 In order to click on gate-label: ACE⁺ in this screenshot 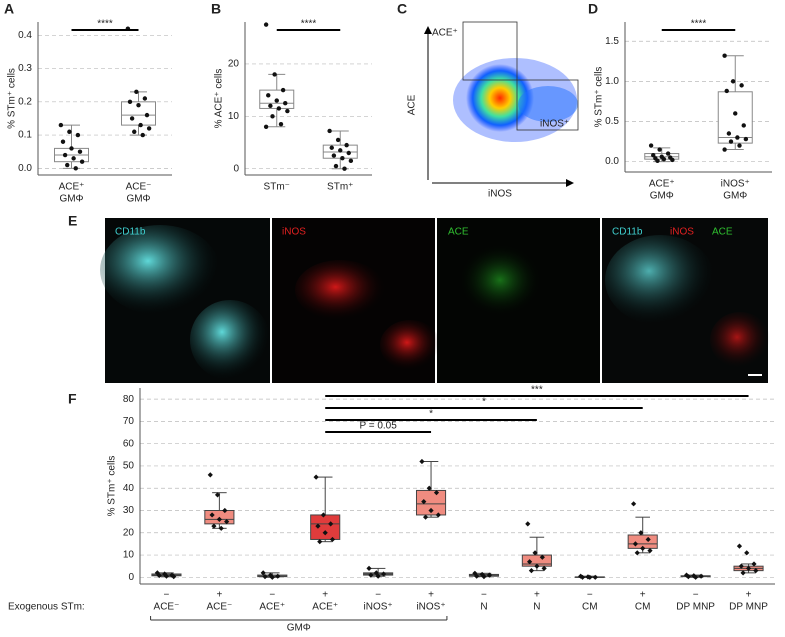, I will do `click(445, 33)`.